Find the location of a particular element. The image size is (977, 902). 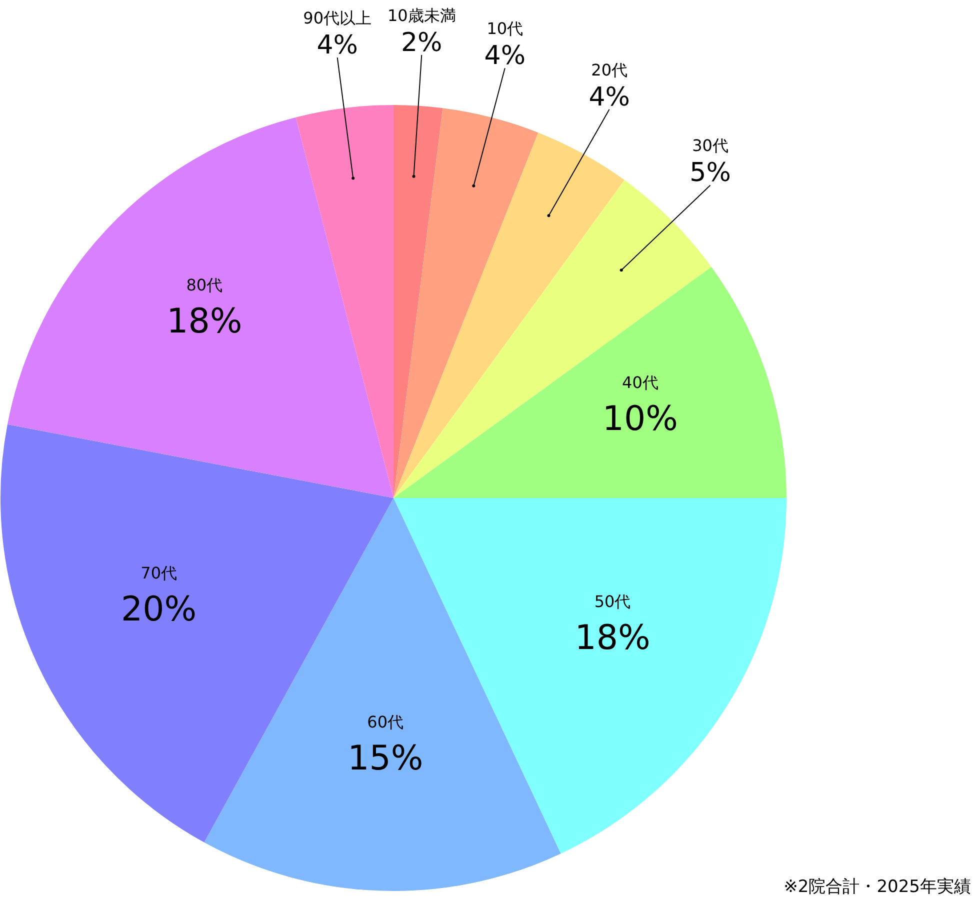

slice-label: 30代 is located at coordinates (710, 146).